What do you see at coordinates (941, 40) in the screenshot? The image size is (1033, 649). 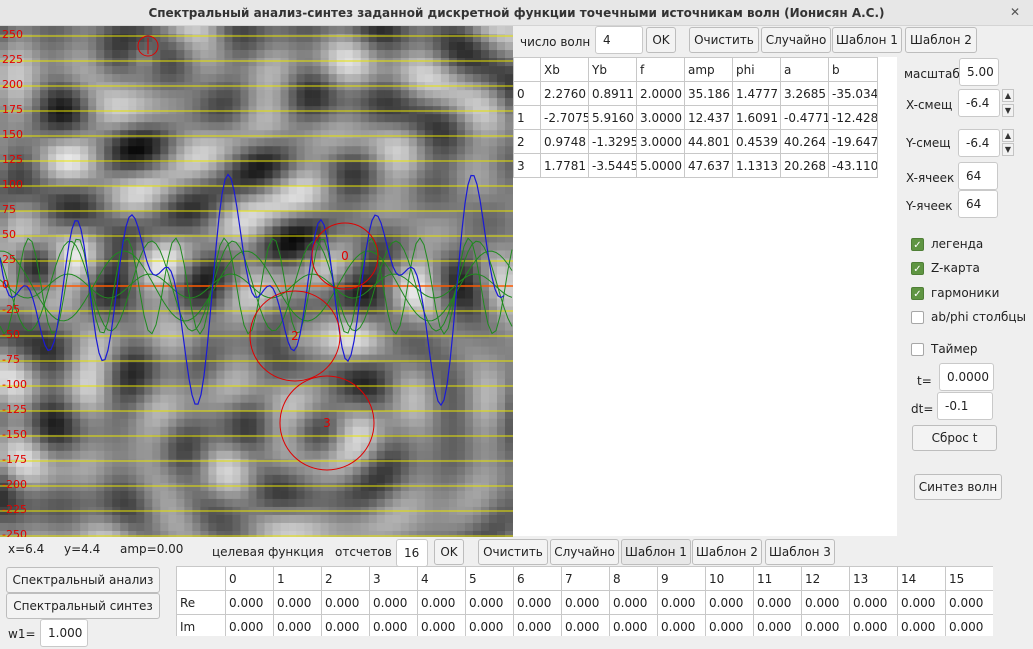 I see `waves-template2-button: Шаблон 2` at bounding box center [941, 40].